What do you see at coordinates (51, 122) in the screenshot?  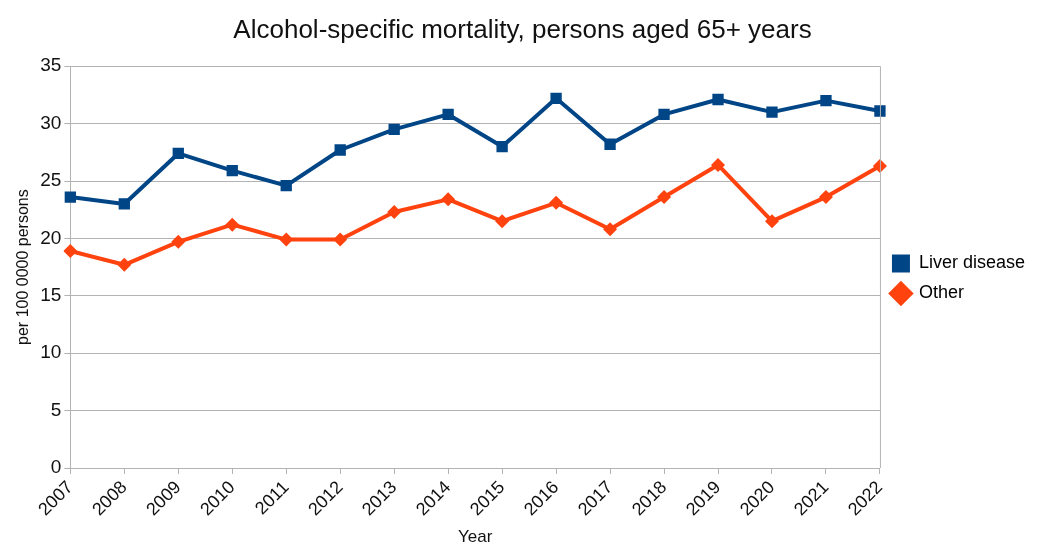 I see `y-tick-label: 30` at bounding box center [51, 122].